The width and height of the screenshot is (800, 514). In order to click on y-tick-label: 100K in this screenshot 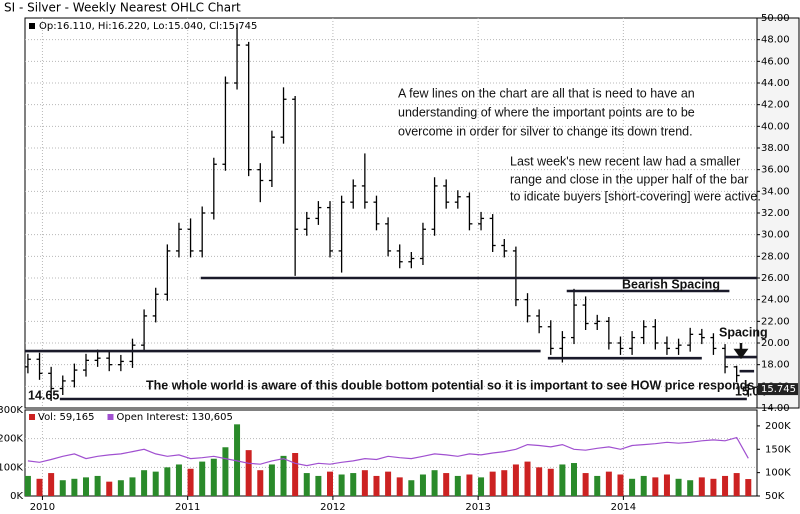, I will do `click(11, 467)`.